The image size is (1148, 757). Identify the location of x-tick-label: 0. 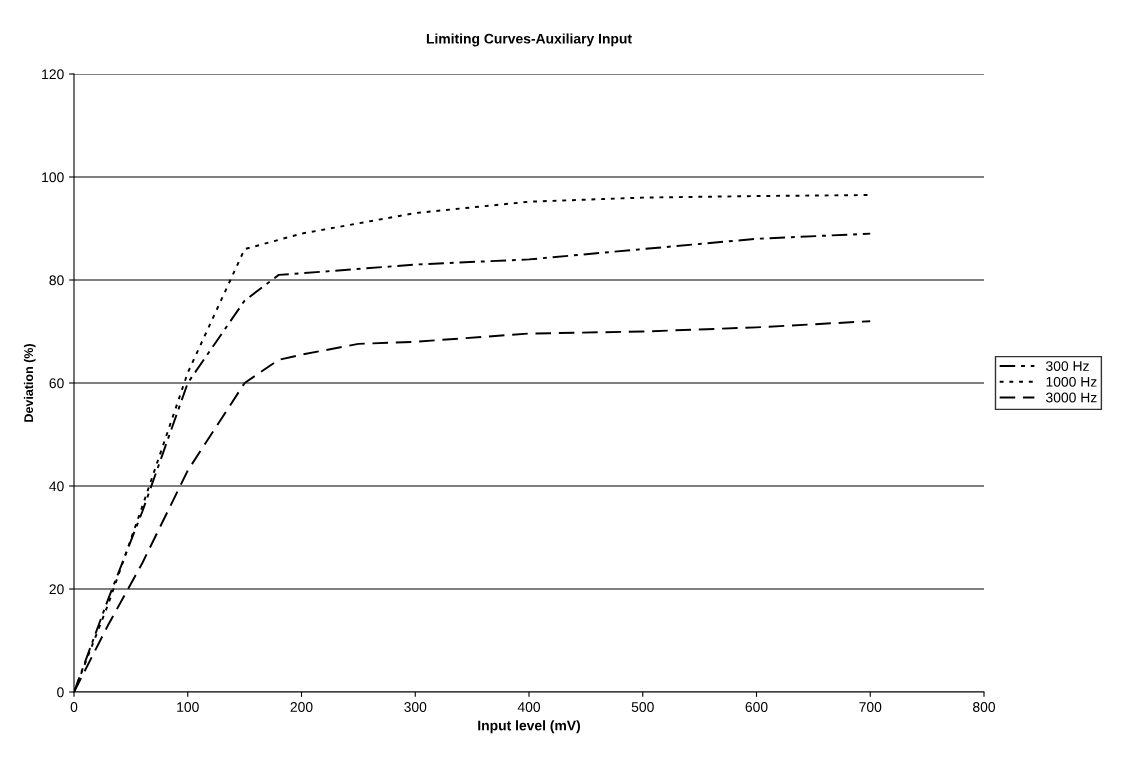
(74, 707).